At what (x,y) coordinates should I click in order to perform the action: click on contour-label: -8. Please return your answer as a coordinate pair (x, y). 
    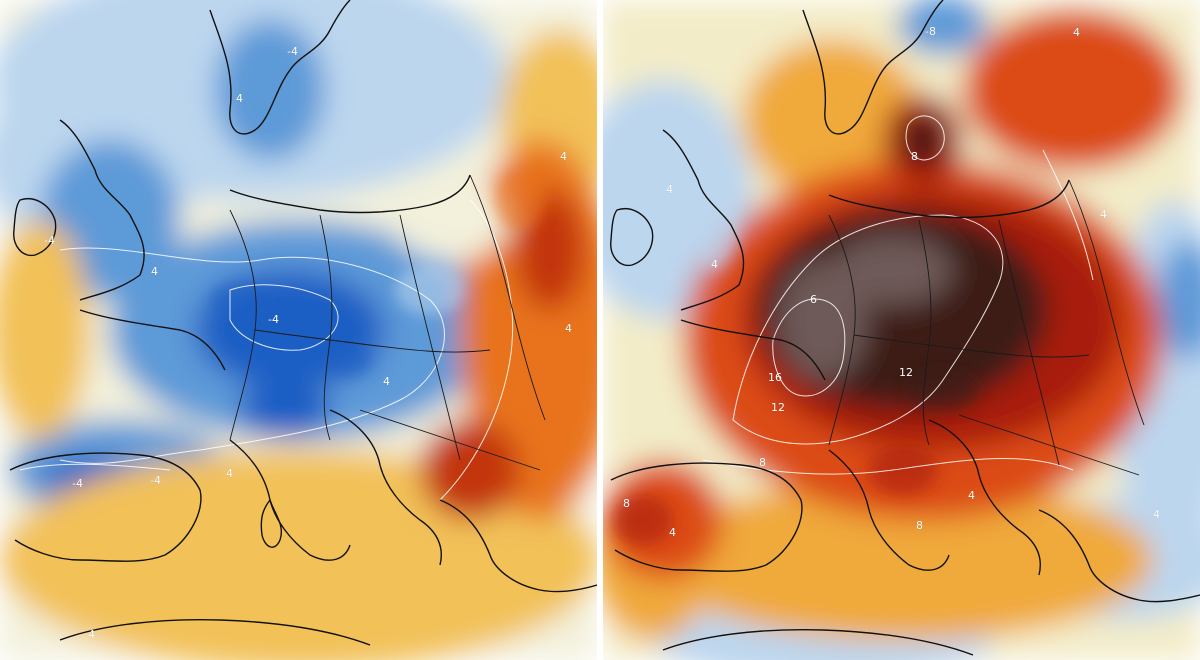
    Looking at the image, I should click on (930, 31).